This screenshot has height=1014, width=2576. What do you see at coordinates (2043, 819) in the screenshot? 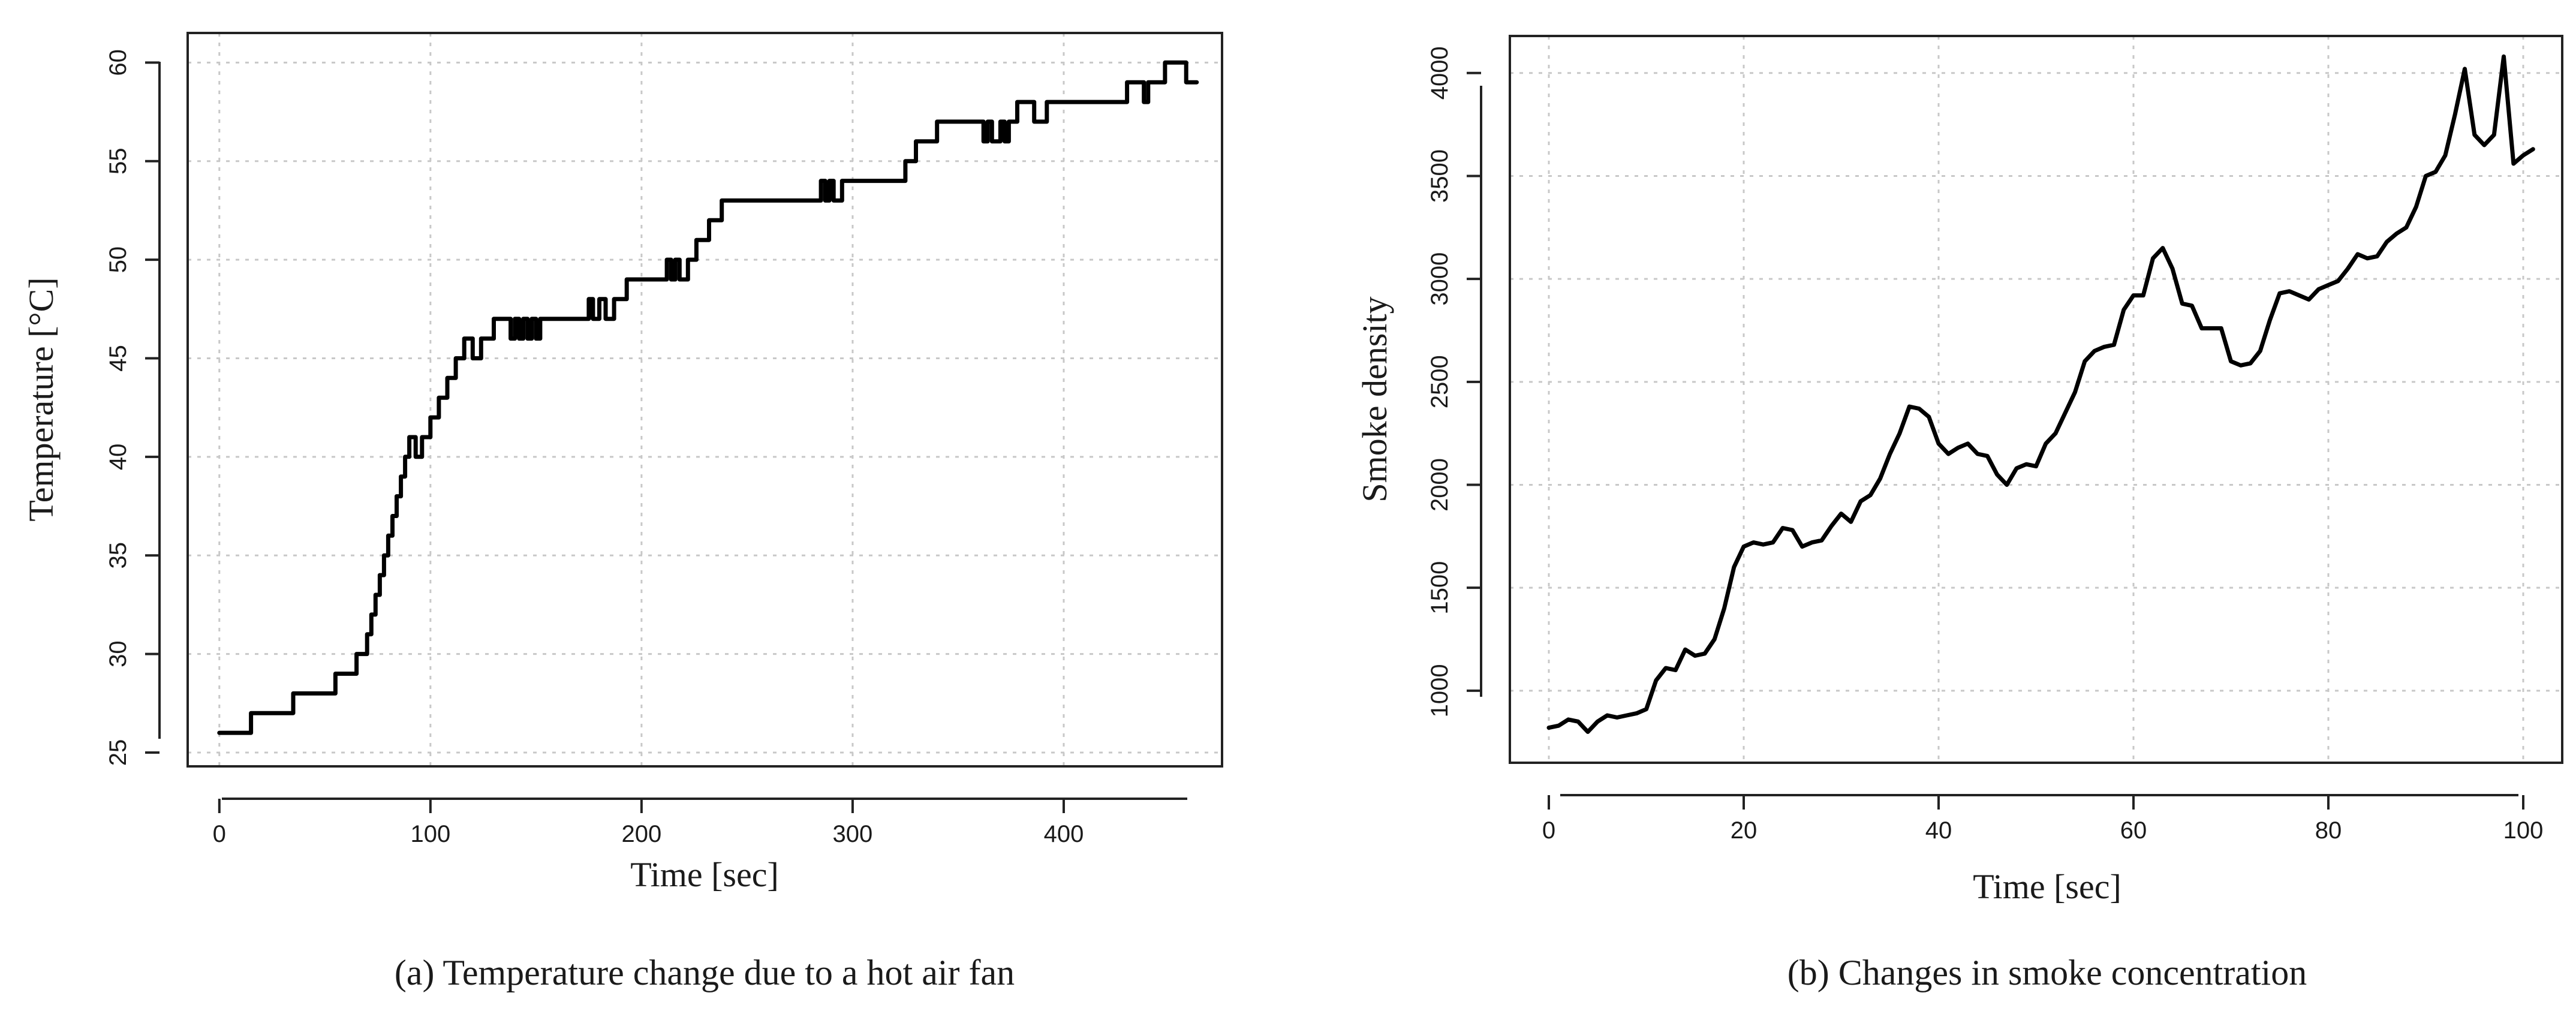
I see `x-ticks: 0 20 40 60 80 100` at bounding box center [2043, 819].